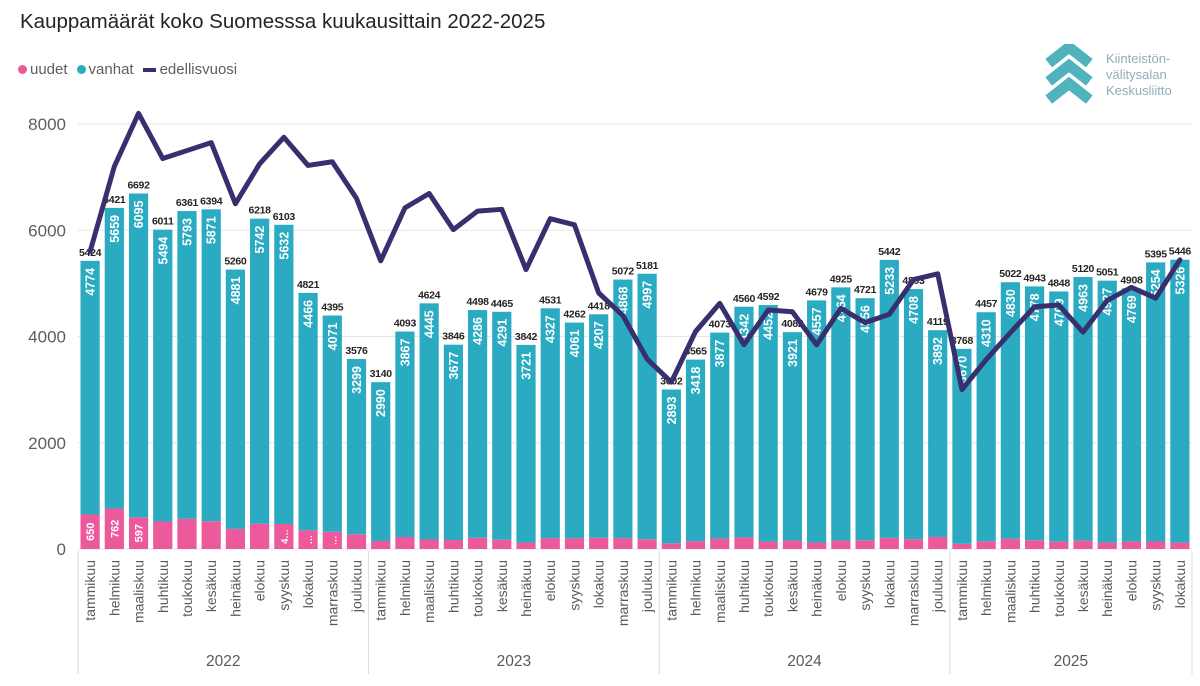 Image resolution: width=1200 pixels, height=686 pixels. I want to click on bar-total-label: 6692, so click(138, 185).